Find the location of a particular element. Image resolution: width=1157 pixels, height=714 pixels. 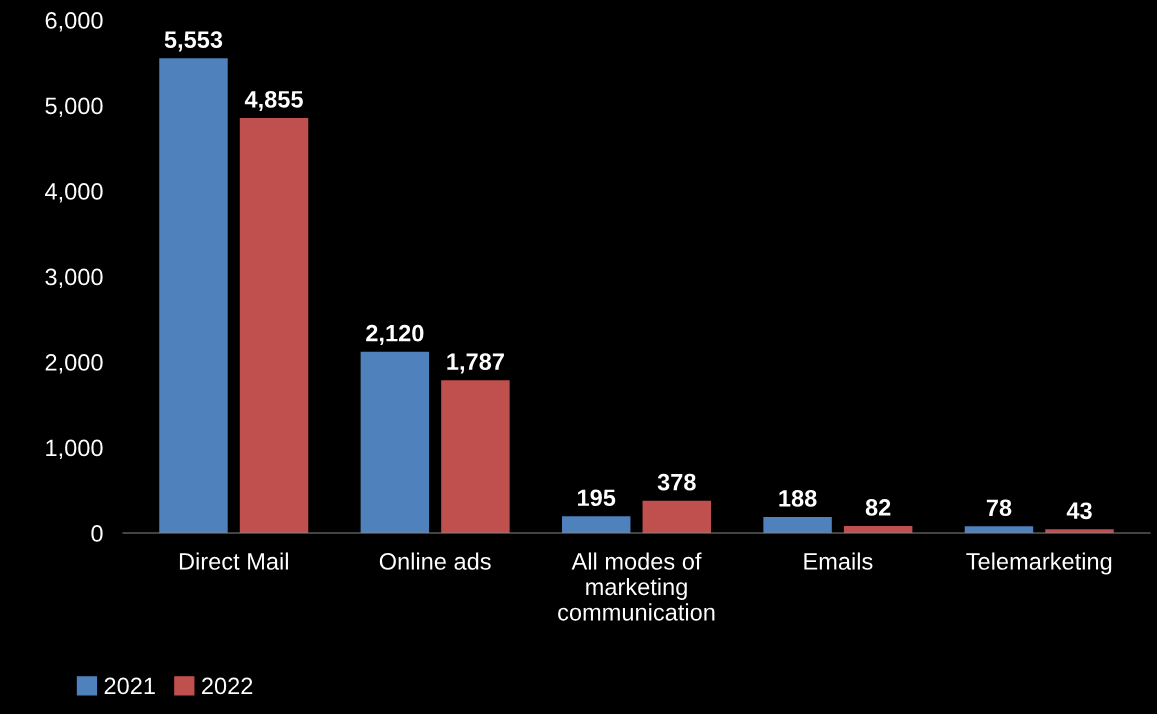

y-tick-label: 2,000 is located at coordinates (74, 364).